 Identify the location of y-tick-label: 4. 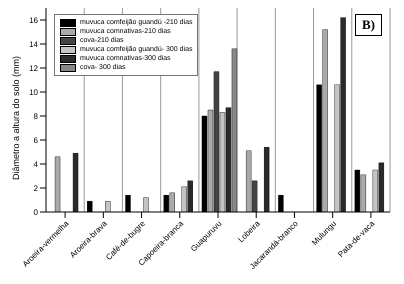
(36, 164).